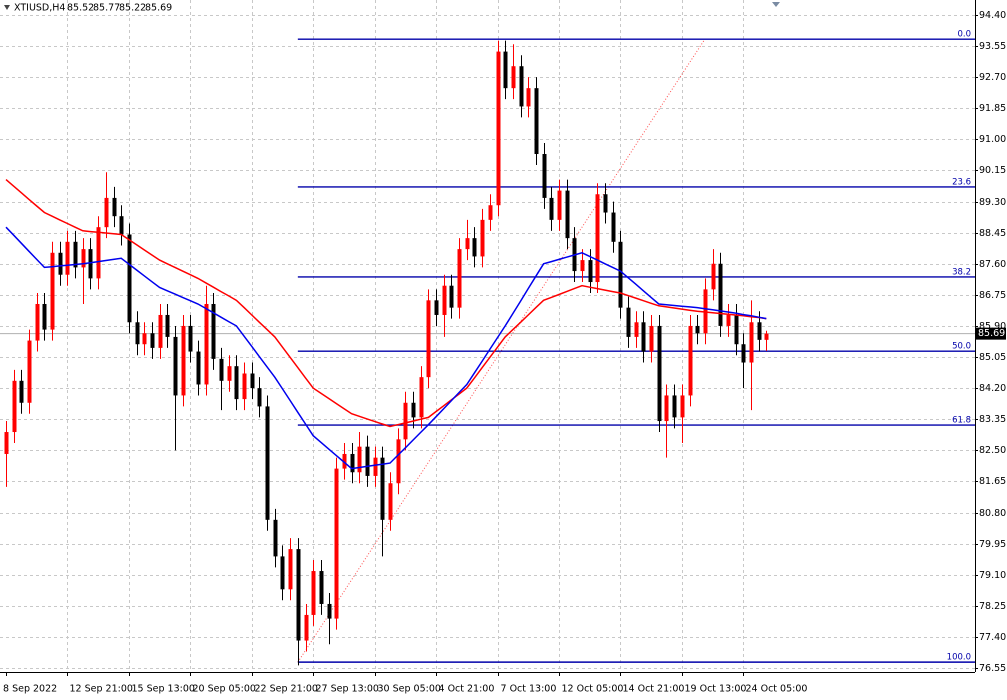 The width and height of the screenshot is (1007, 700). I want to click on y-tick-label: 91.00, so click(992, 139).